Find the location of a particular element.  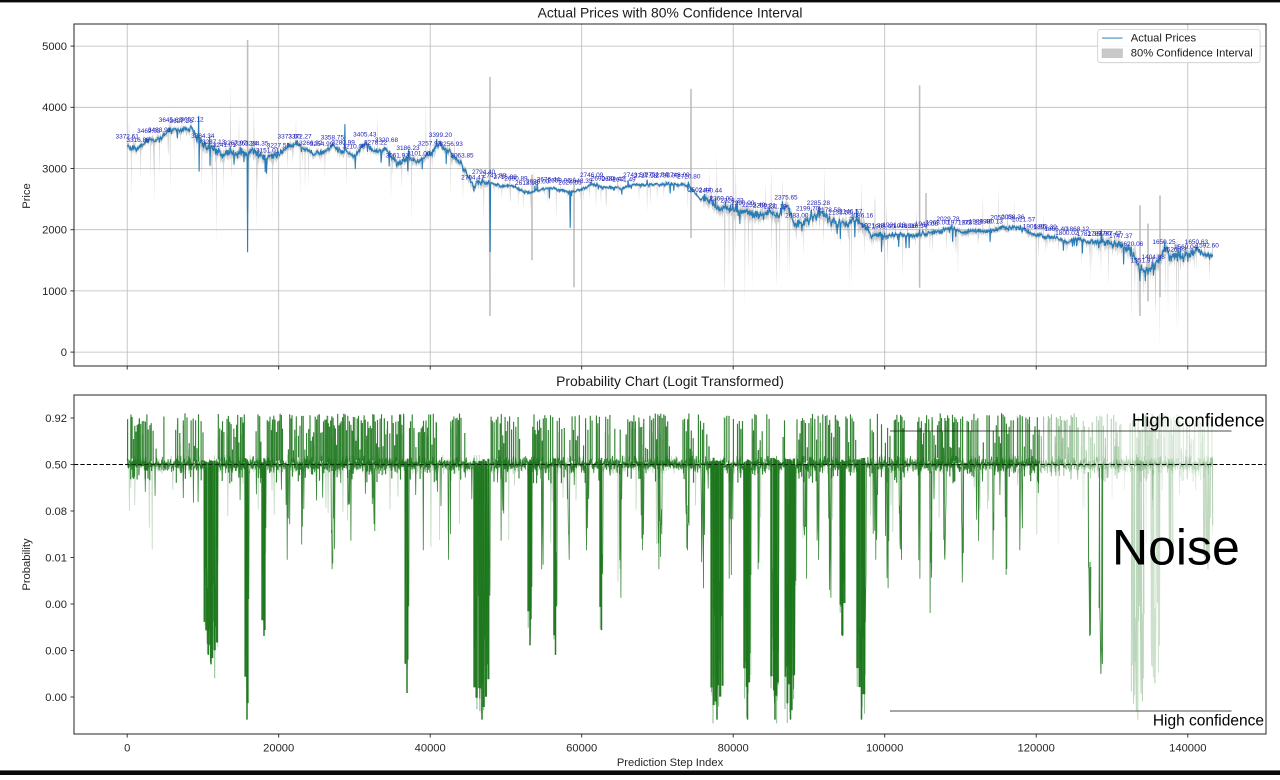

svg-text: Probability is located at coordinates (27, 564).